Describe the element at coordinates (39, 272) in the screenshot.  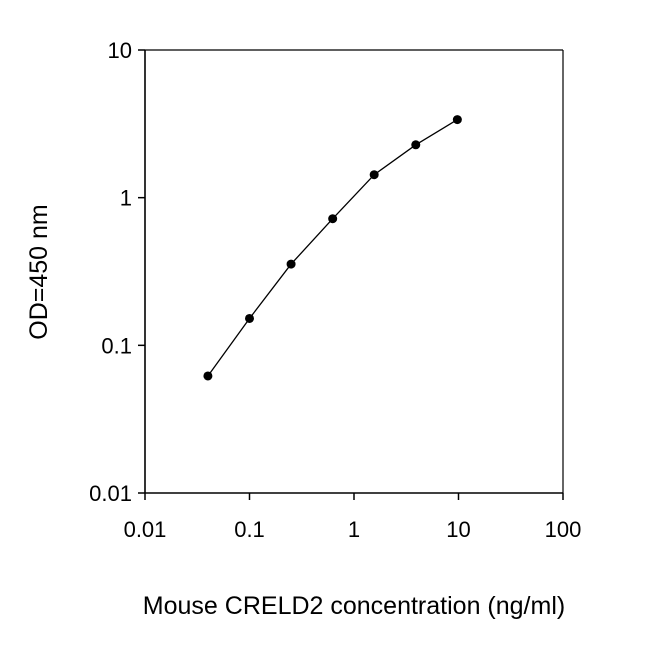
I see `y-axis-title: OD=450 nm` at that location.